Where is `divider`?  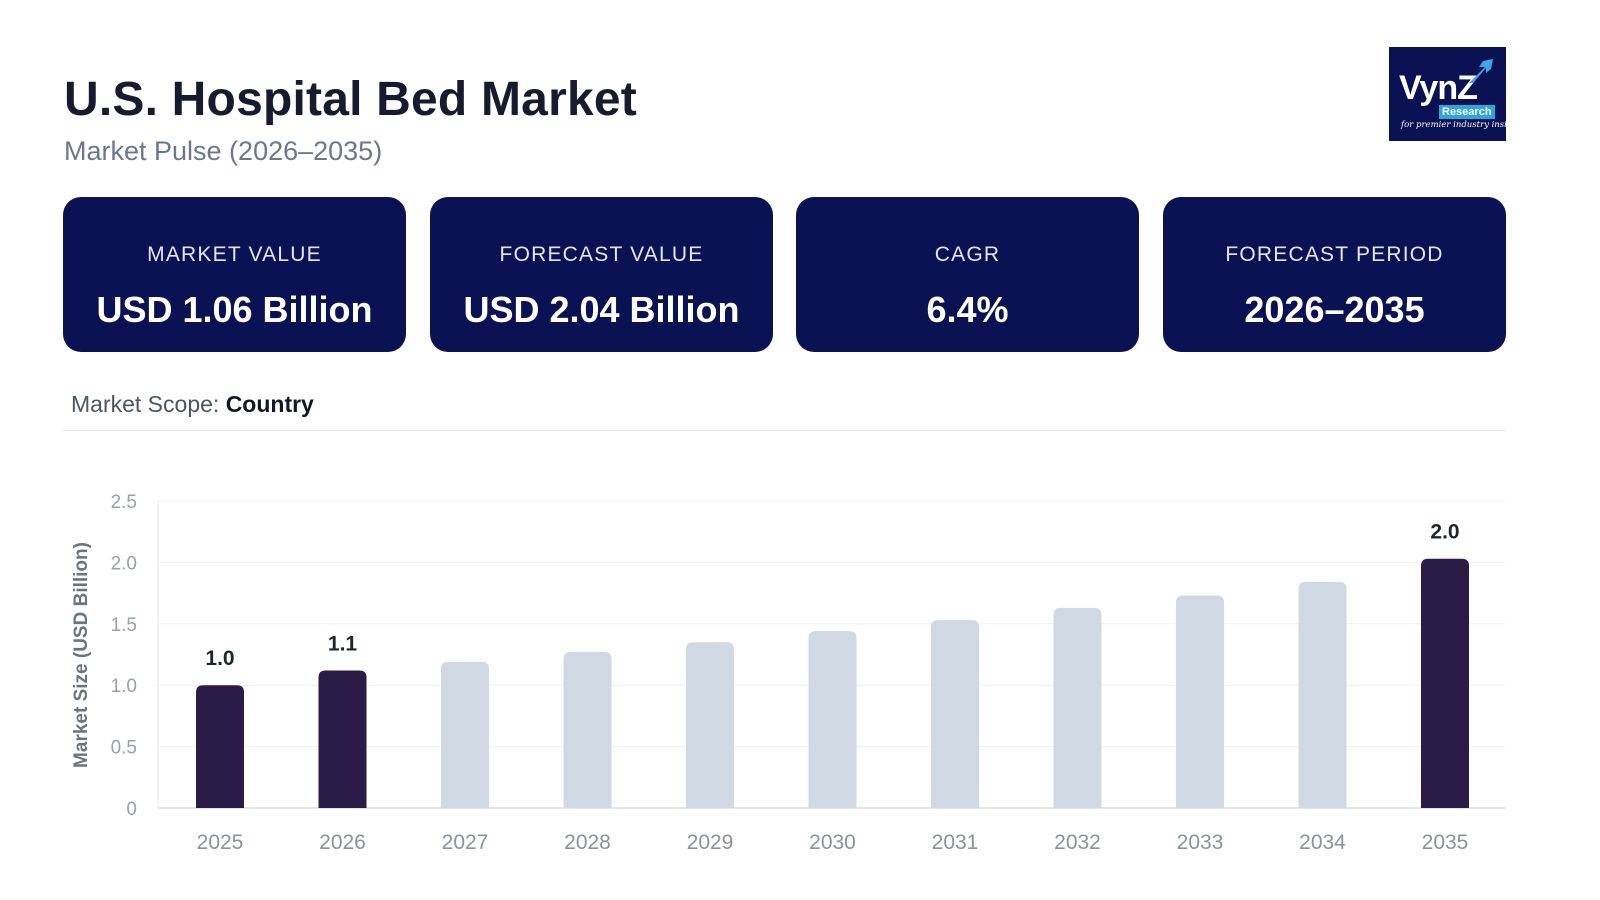 divider is located at coordinates (784, 430).